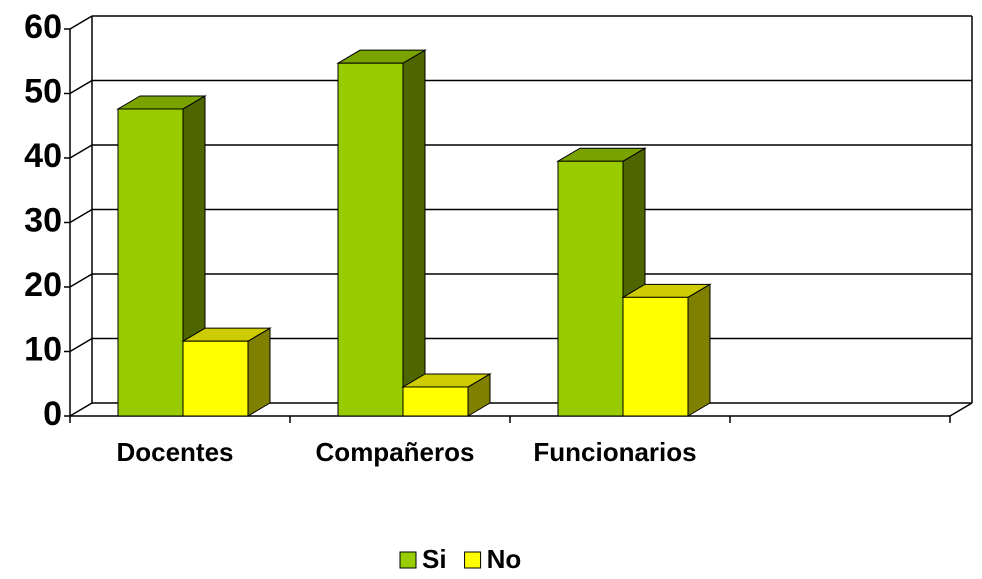  I want to click on floor-edge, so click(961, 409).